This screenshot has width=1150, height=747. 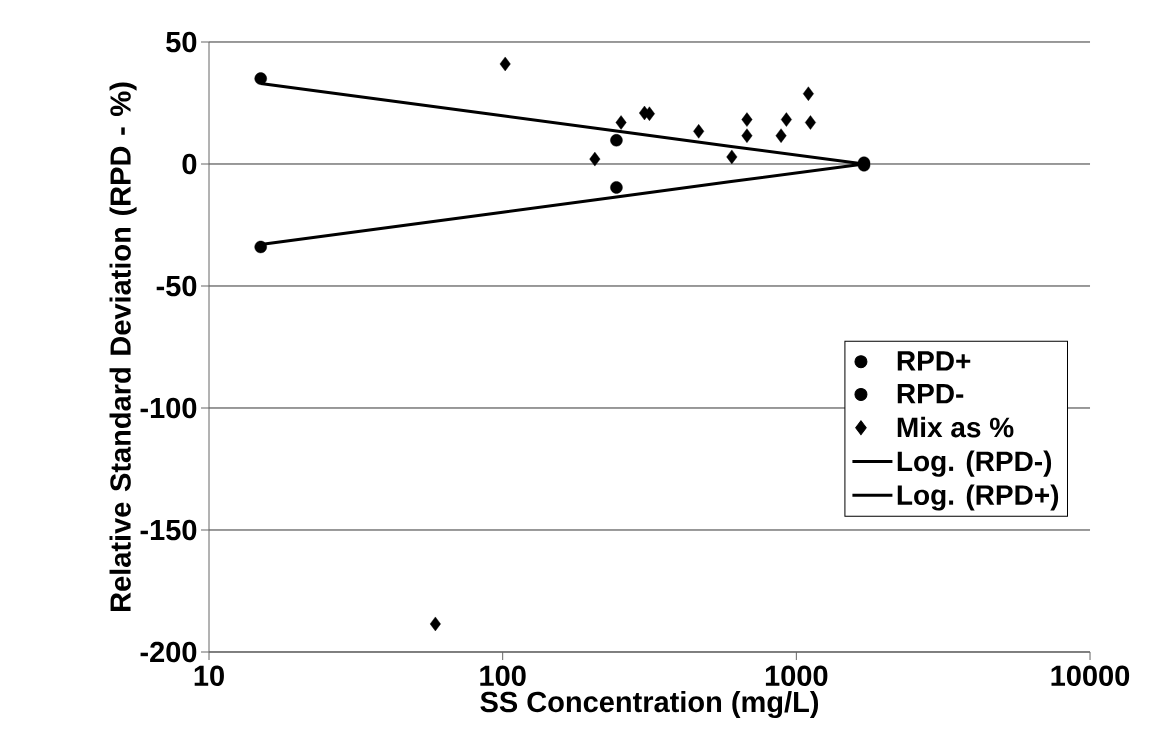 What do you see at coordinates (176, 286) in the screenshot?
I see `y-tick-label: -50` at bounding box center [176, 286].